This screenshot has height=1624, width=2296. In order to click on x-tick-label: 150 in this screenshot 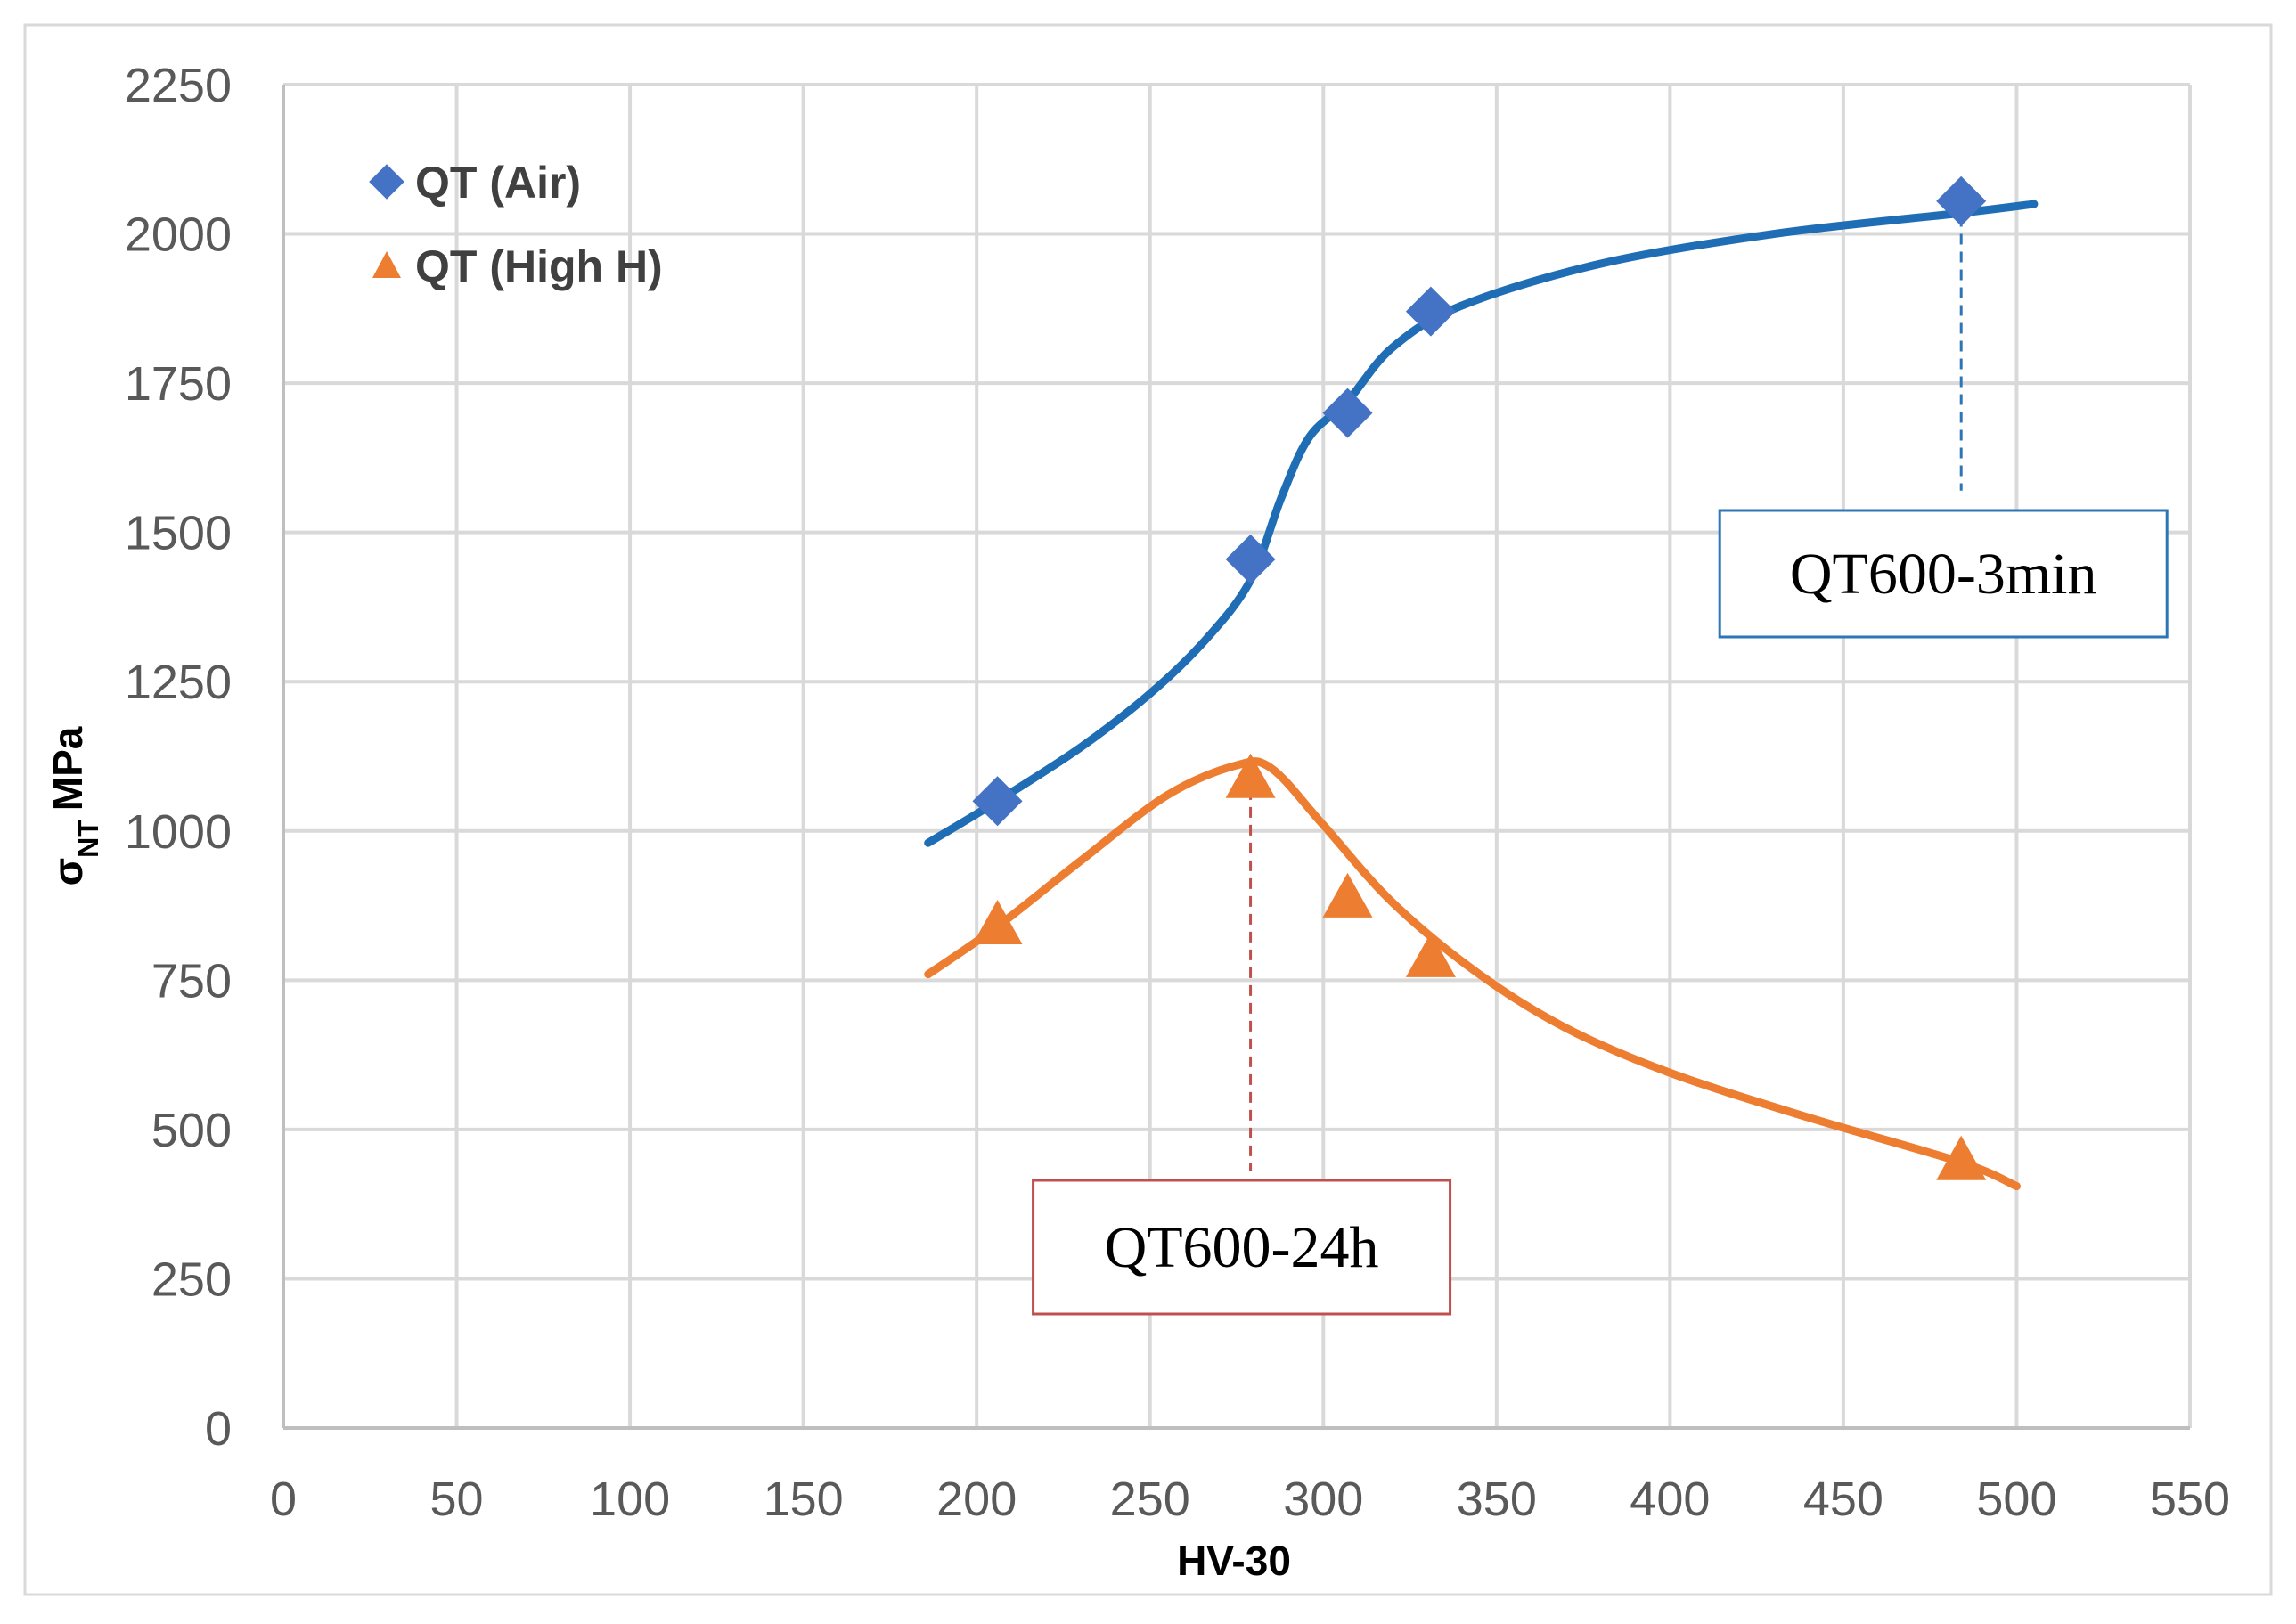, I will do `click(804, 1499)`.